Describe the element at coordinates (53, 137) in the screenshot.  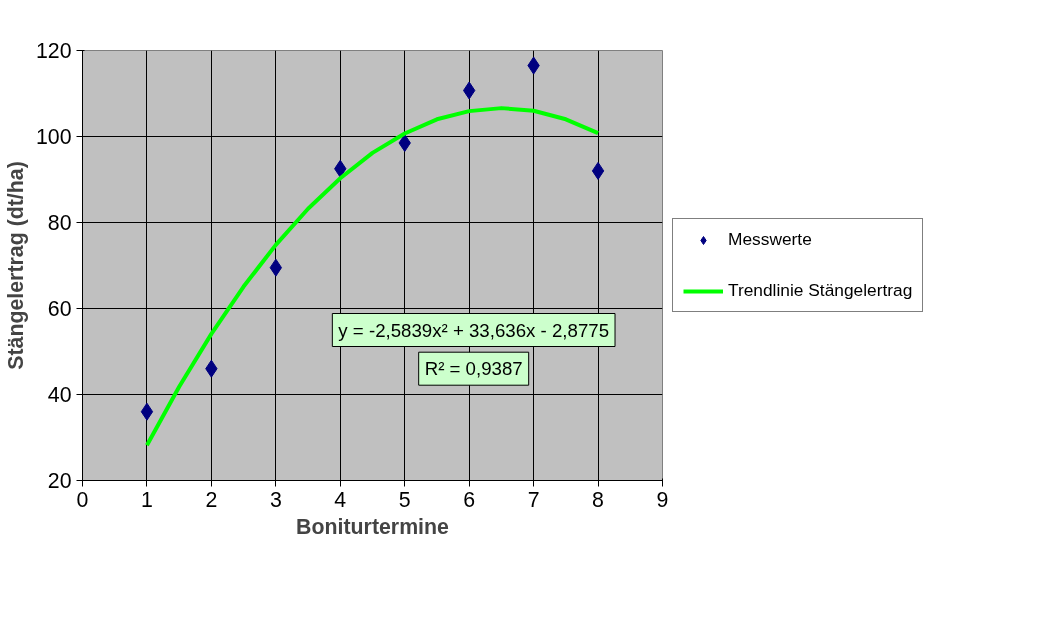
I see `y-tick-label: 100` at that location.